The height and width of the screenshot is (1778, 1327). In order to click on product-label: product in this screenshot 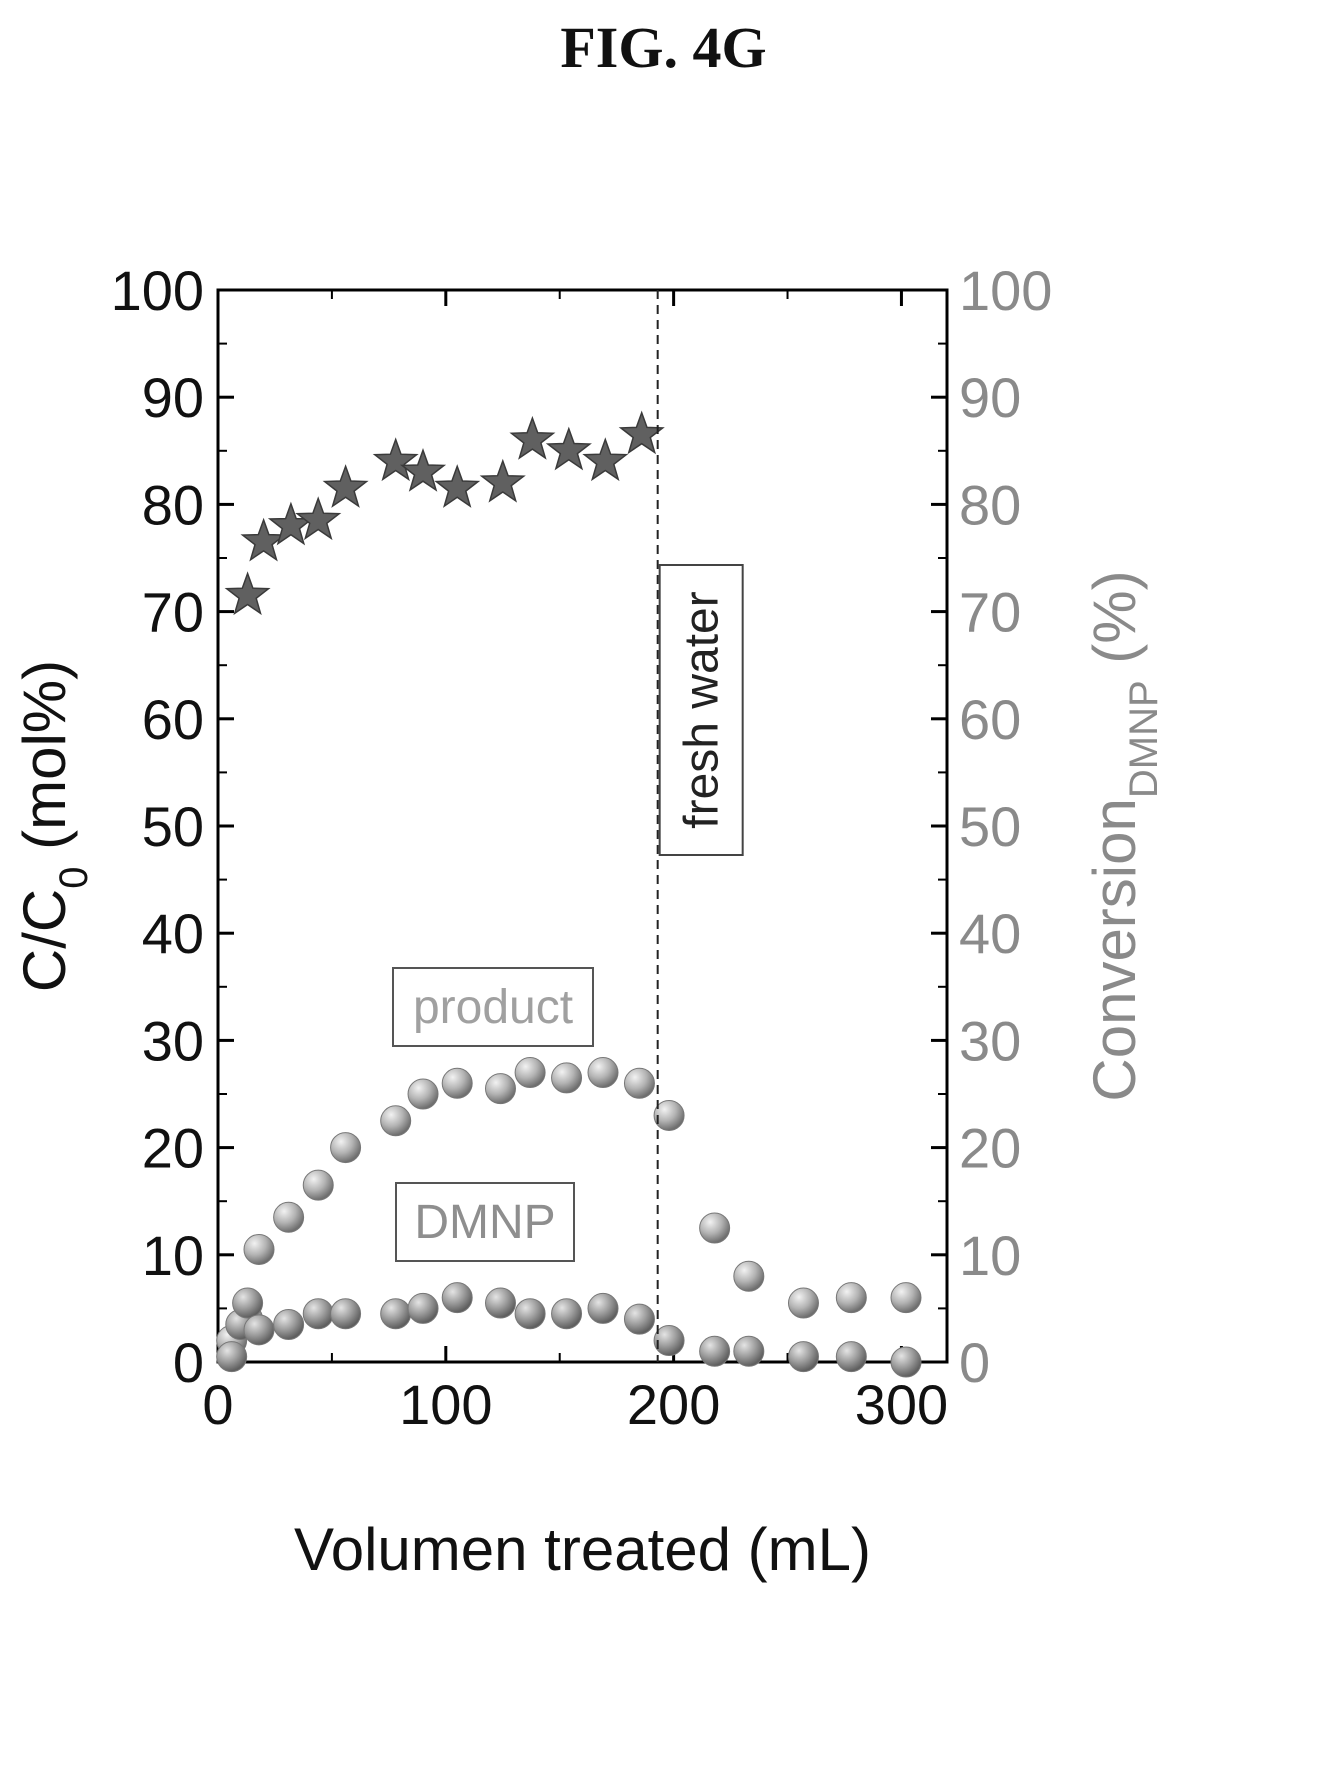, I will do `click(493, 1007)`.